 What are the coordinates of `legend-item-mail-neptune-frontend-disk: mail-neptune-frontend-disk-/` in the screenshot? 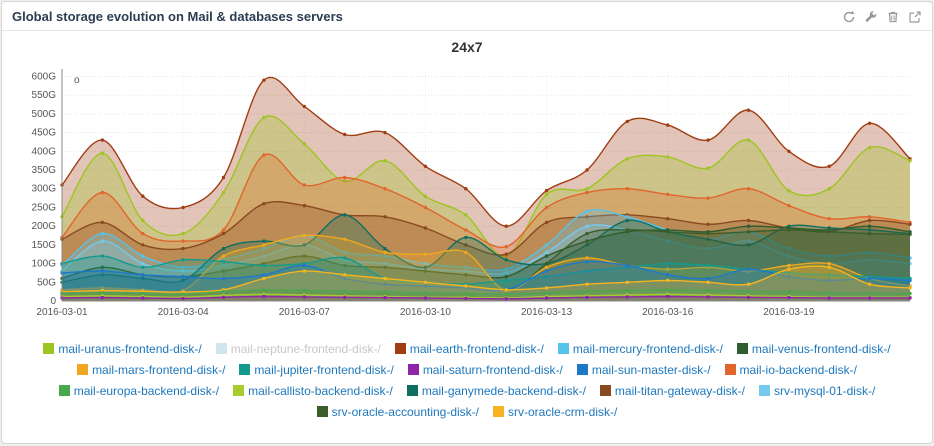 It's located at (298, 348).